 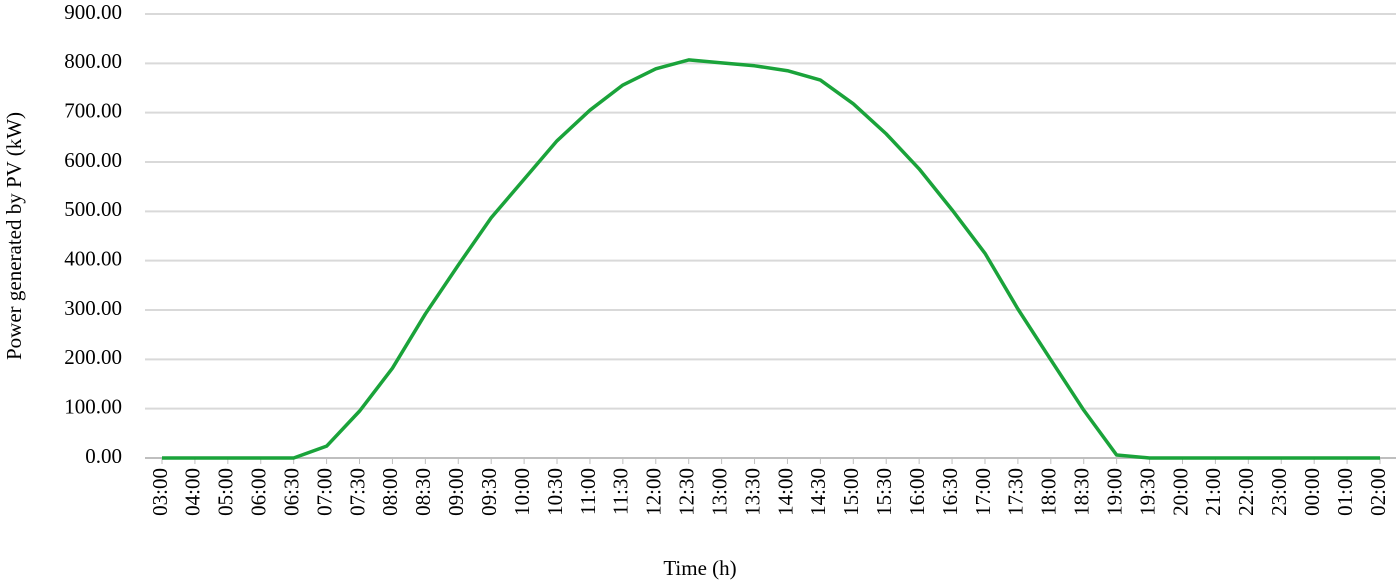 I want to click on x-tick-label: 22:00, so click(x=1246, y=492).